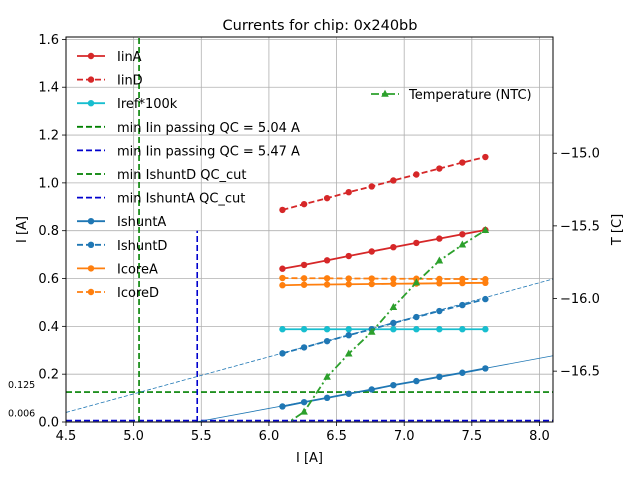  I want to click on x-tick-label: 8.0, so click(539, 436).